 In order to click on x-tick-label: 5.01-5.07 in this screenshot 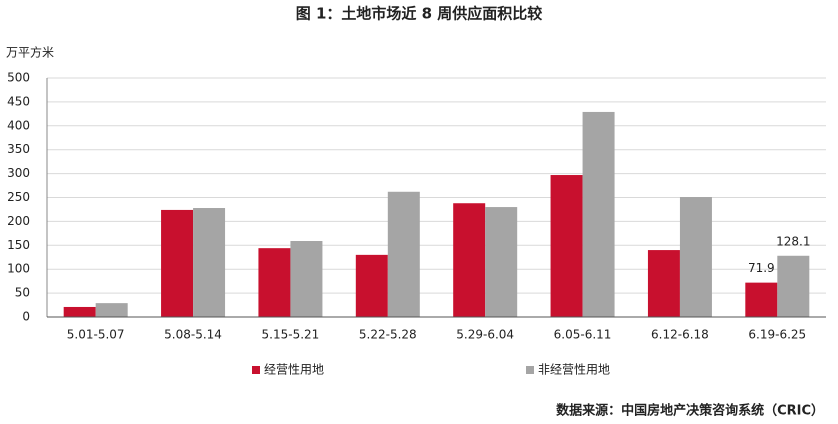, I will do `click(96, 335)`.